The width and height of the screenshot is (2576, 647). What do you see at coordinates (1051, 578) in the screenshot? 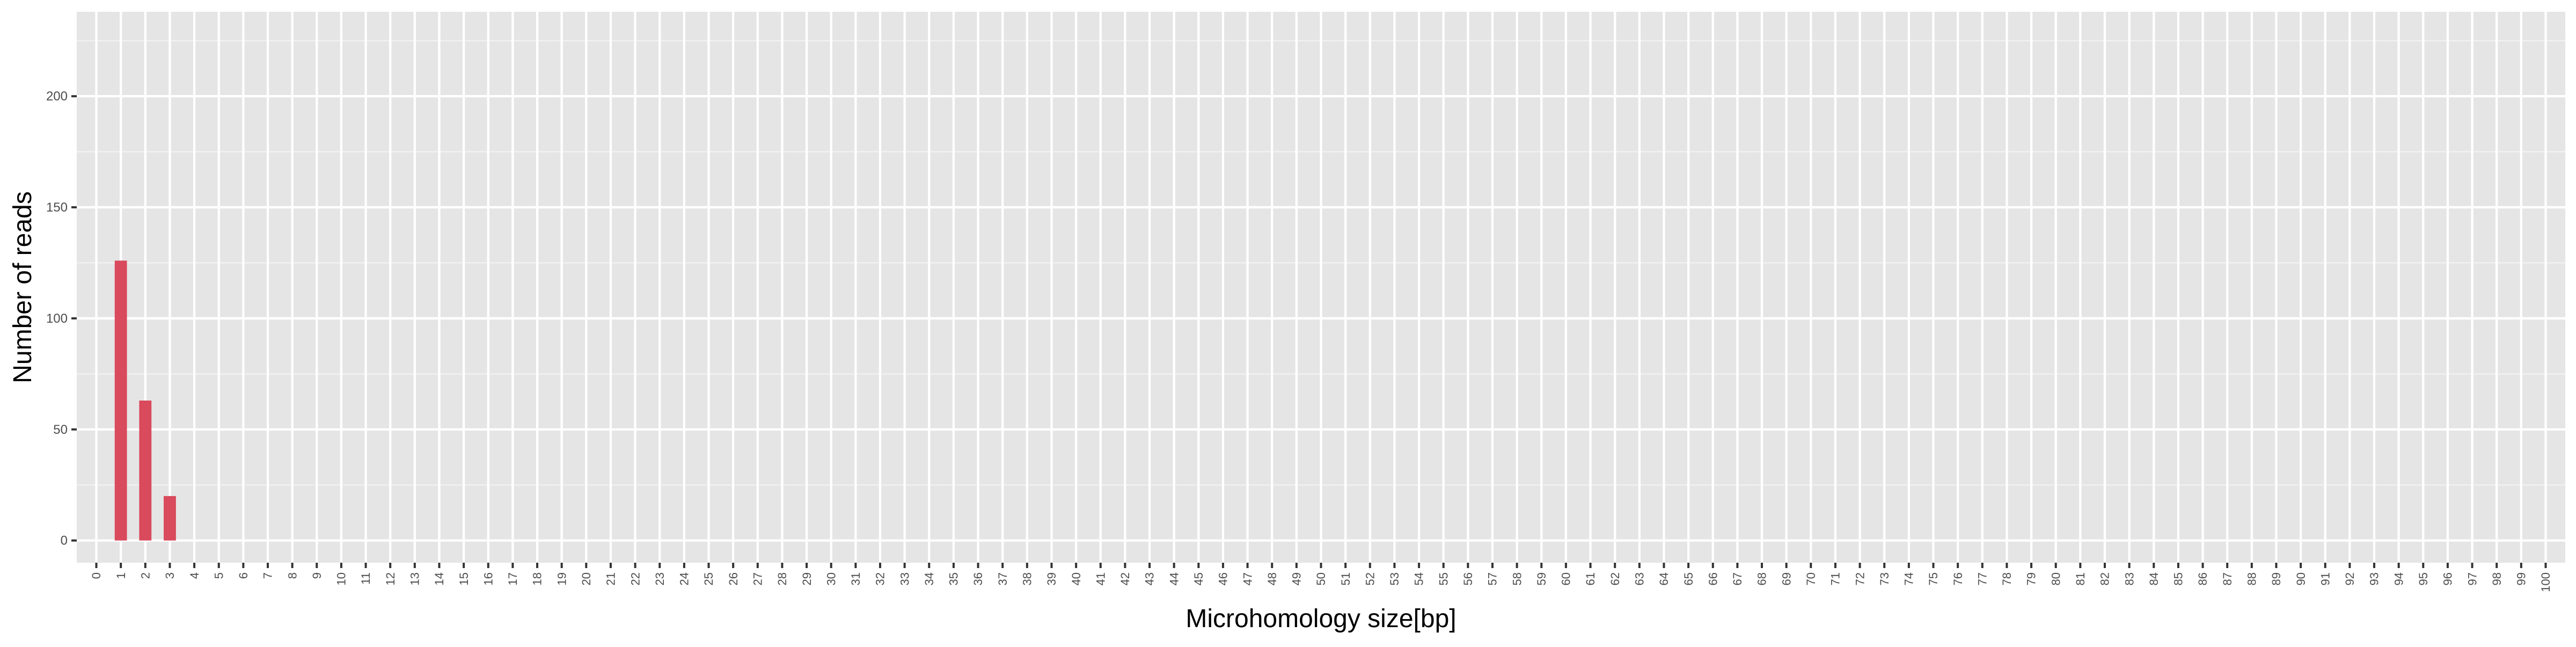
I see `x-tick-label: 39` at bounding box center [1051, 578].